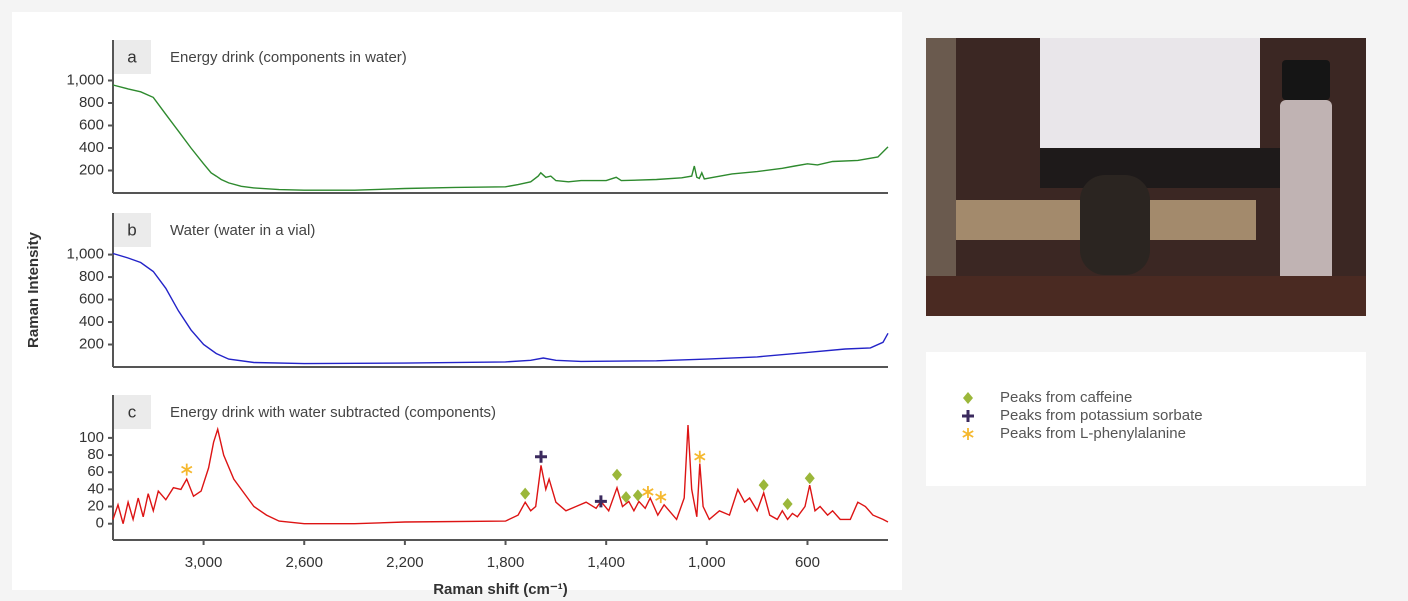 The width and height of the screenshot is (1408, 601). What do you see at coordinates (606, 562) in the screenshot?
I see `x-tick-label: 1,400` at bounding box center [606, 562].